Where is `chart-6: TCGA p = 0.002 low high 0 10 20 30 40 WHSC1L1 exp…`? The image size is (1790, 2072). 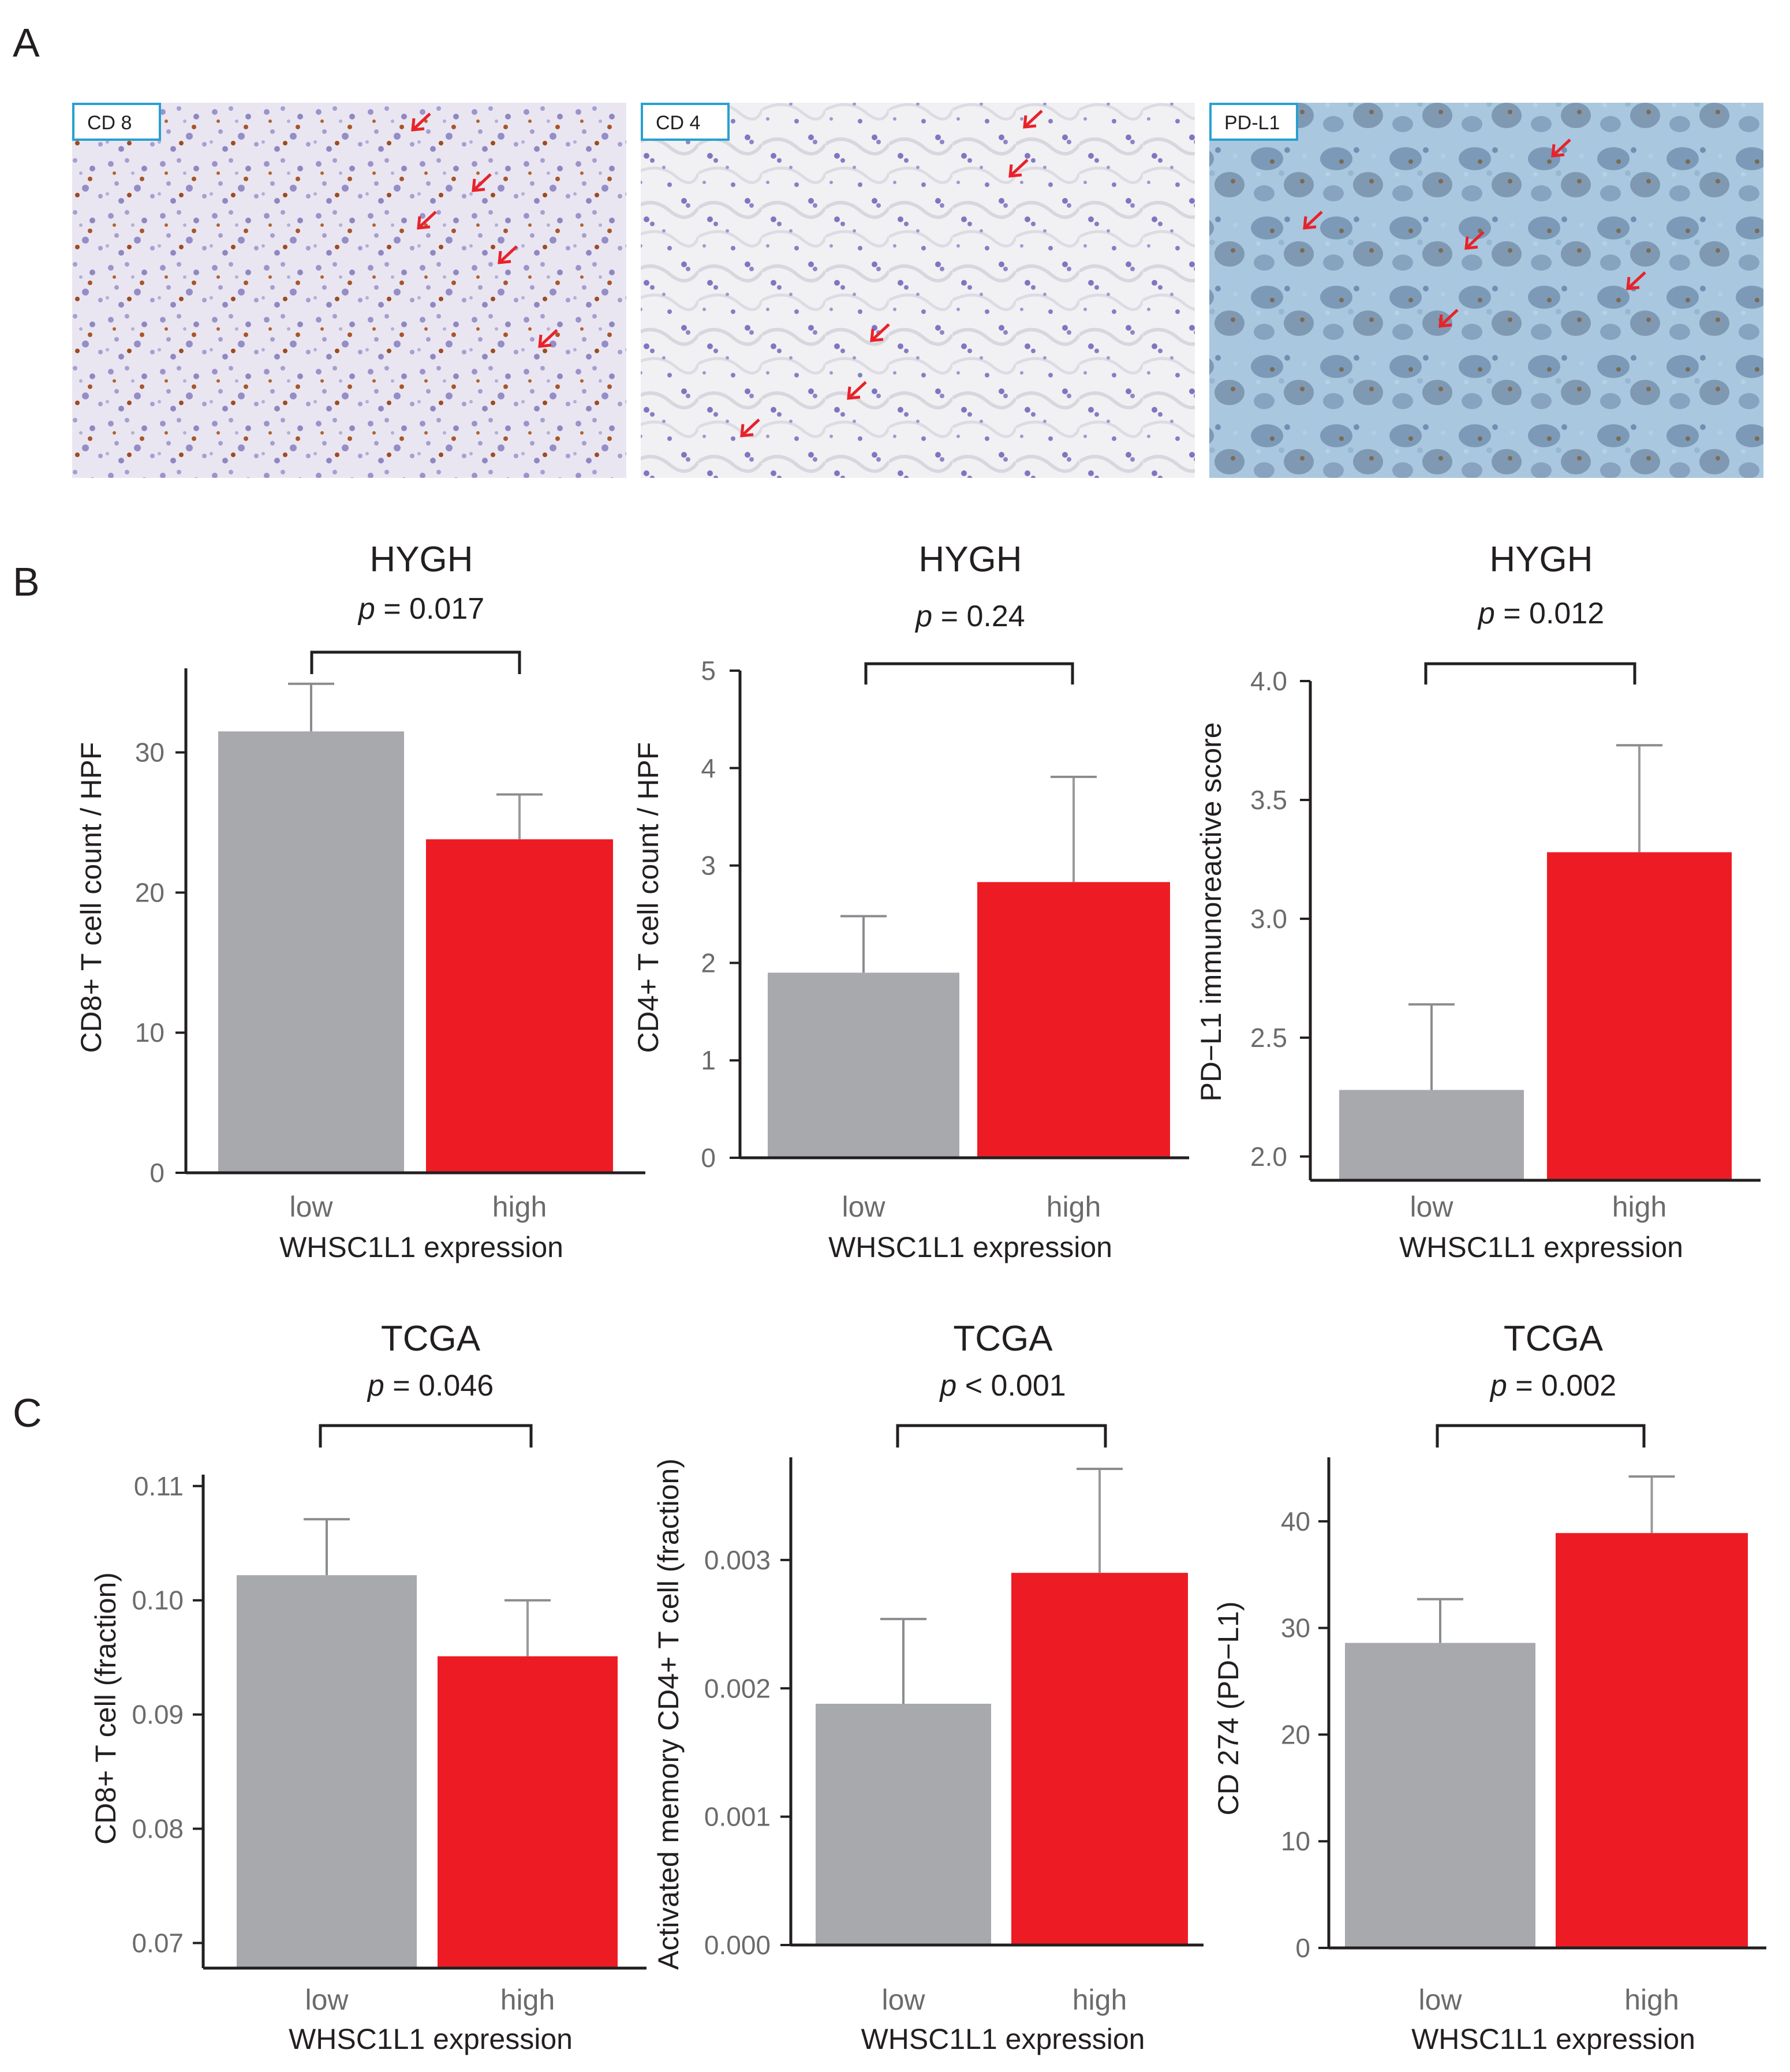 chart-6: TCGA p = 0.002 low high 0 10 20 30 40 WHSC1L1 exp… is located at coordinates (1489, 1687).